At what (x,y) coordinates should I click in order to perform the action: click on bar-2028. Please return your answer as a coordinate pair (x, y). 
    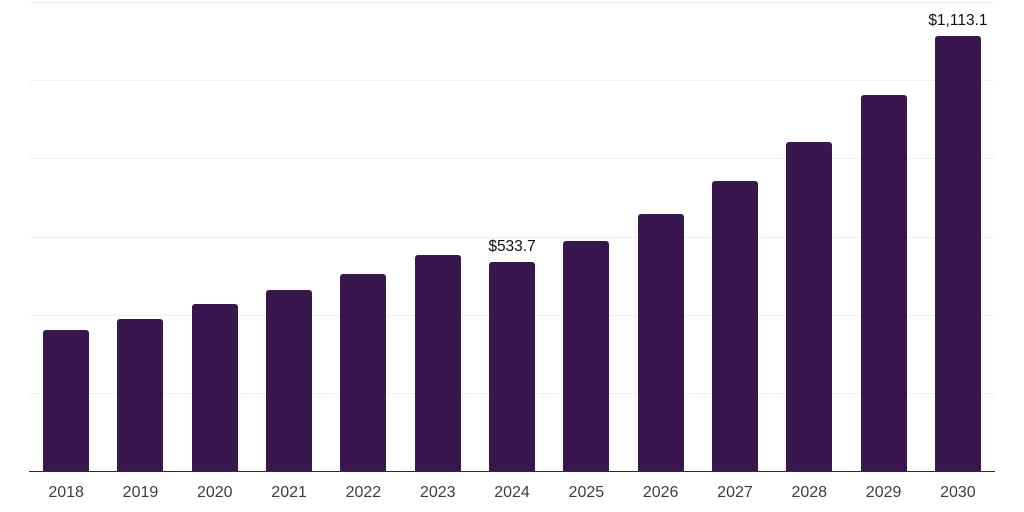
    Looking at the image, I should click on (809, 306).